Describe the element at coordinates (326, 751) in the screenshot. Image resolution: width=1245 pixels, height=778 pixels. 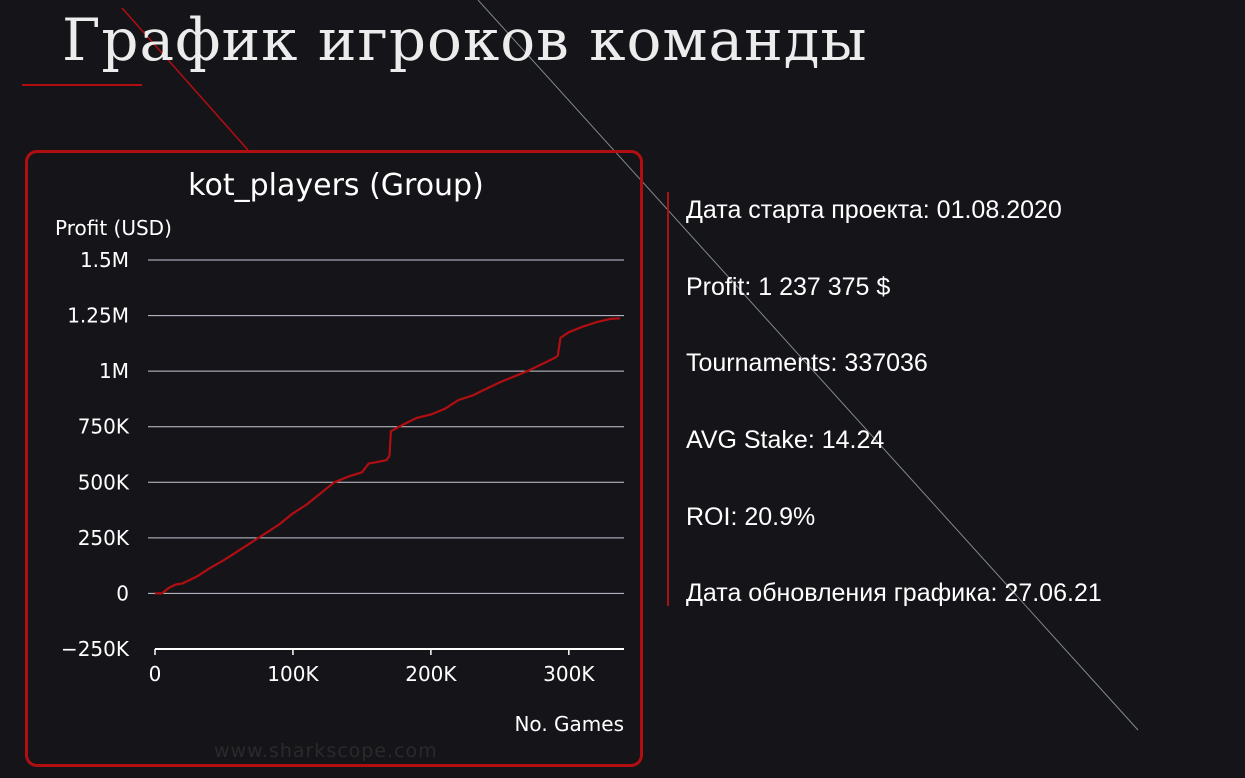
I see `sharkscope-watermark: www.sharkscope.com` at that location.